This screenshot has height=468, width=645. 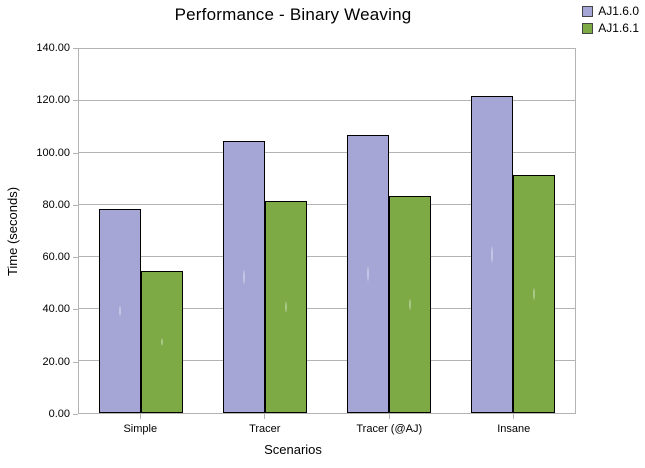 I want to click on legend-label: AJ1.6.1, so click(x=618, y=28).